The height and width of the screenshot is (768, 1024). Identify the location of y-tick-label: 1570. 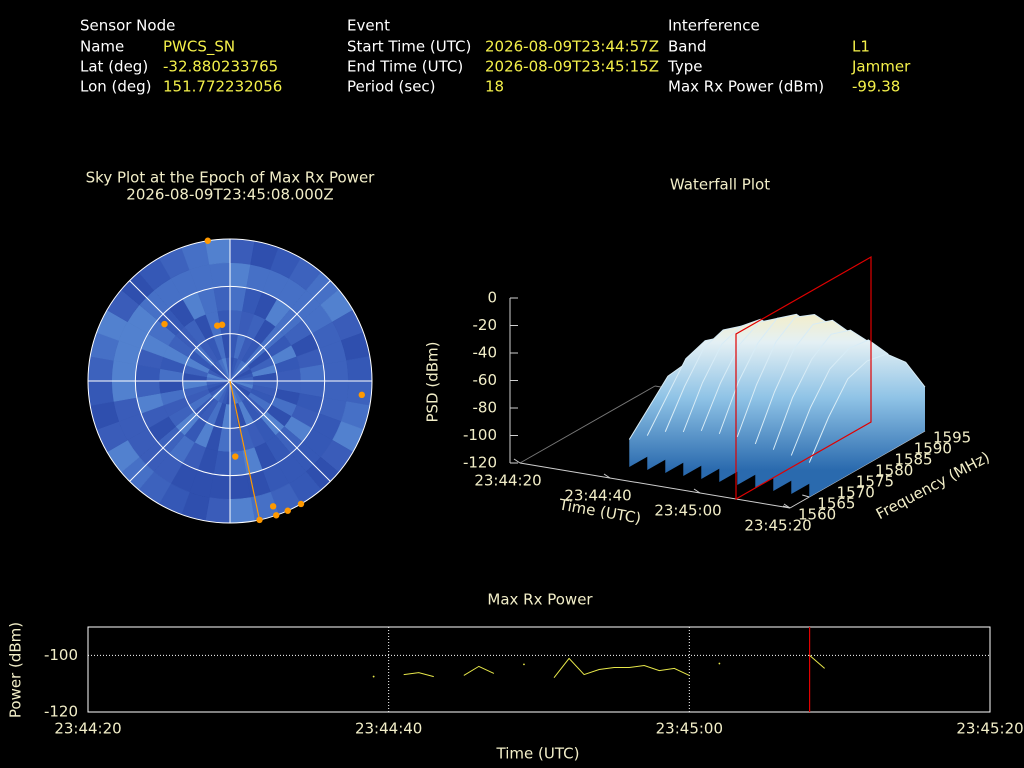
(856, 493).